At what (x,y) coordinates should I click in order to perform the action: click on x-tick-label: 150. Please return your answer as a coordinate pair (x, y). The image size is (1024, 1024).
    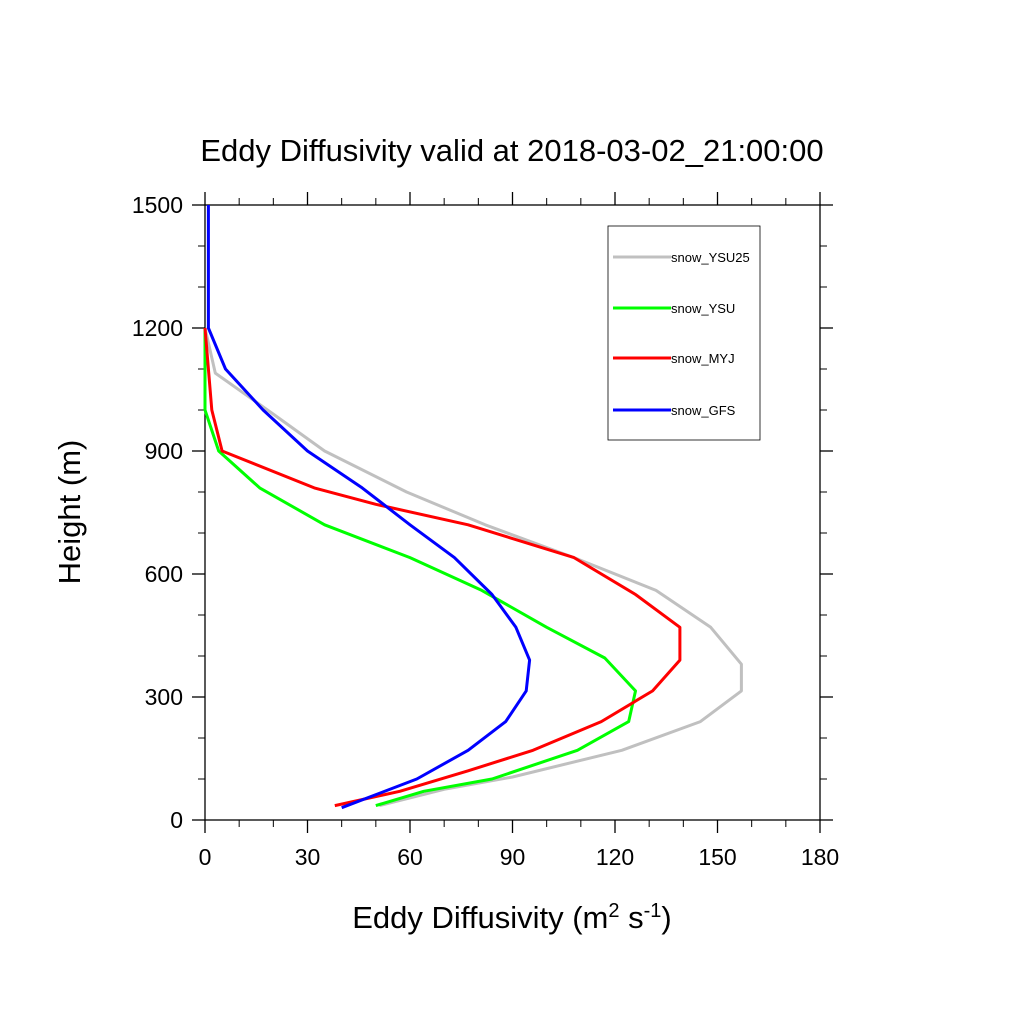
    Looking at the image, I should click on (717, 857).